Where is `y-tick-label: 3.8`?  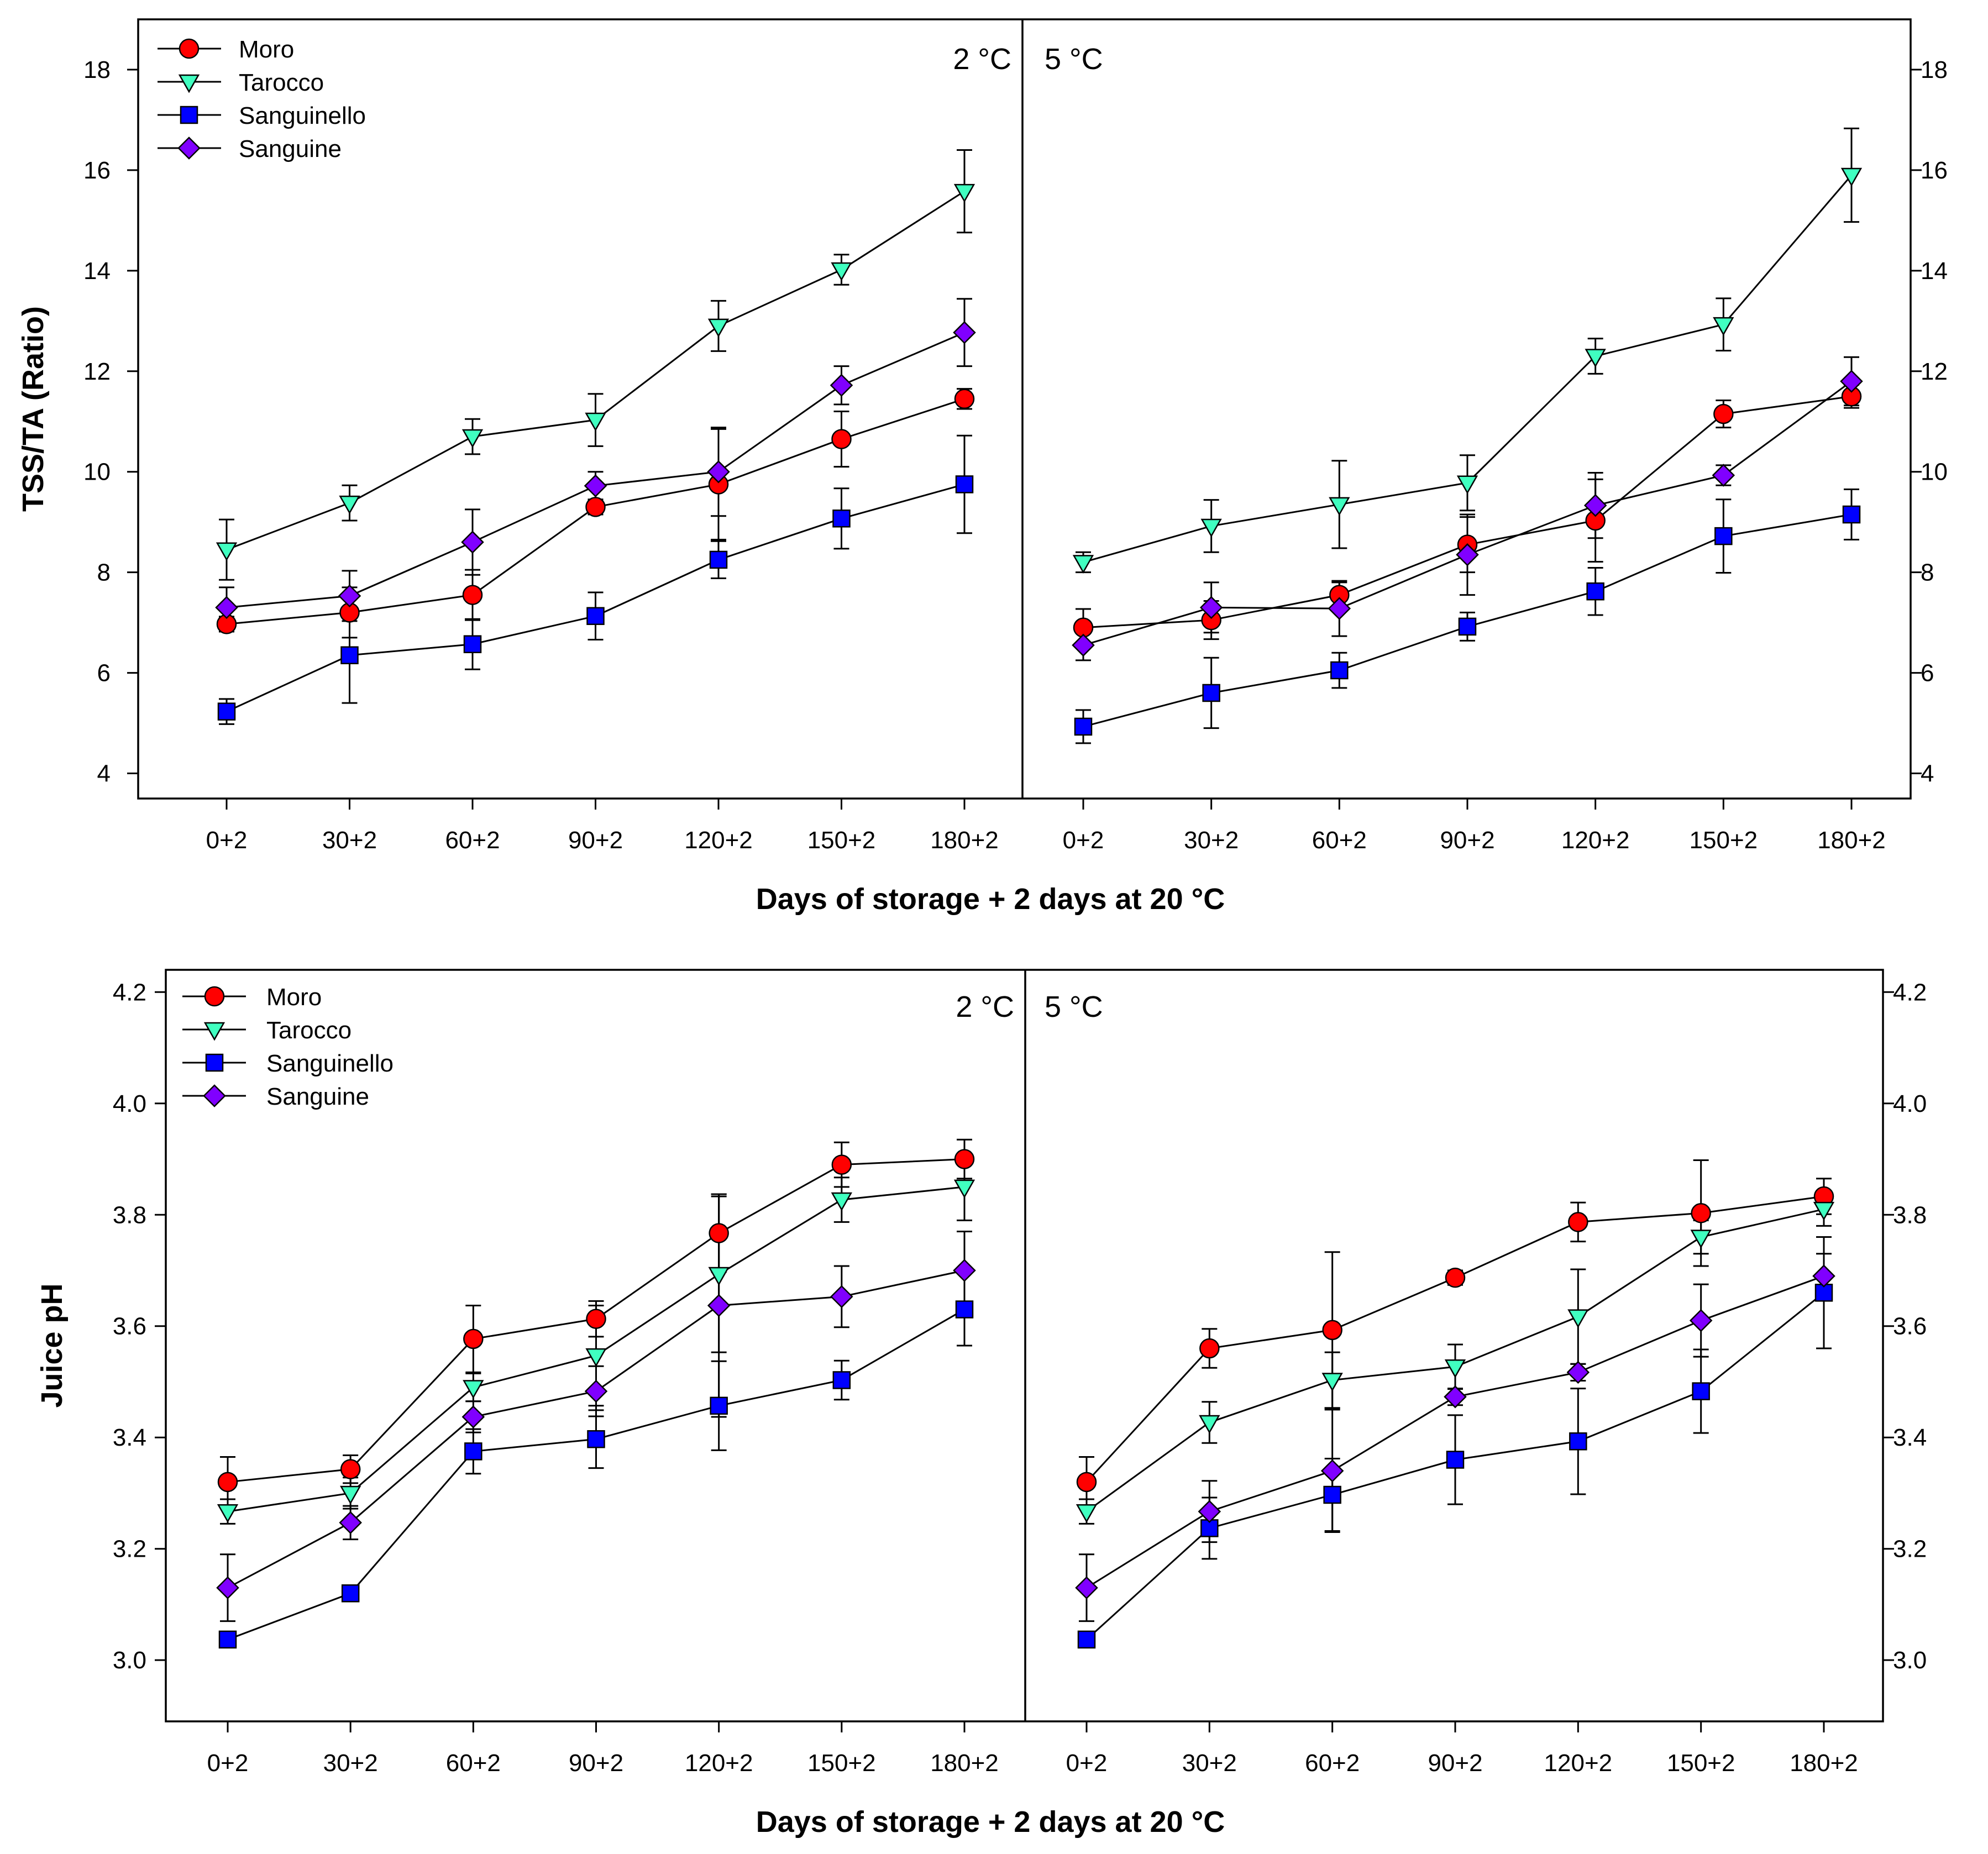 y-tick-label: 3.8 is located at coordinates (1910, 1214).